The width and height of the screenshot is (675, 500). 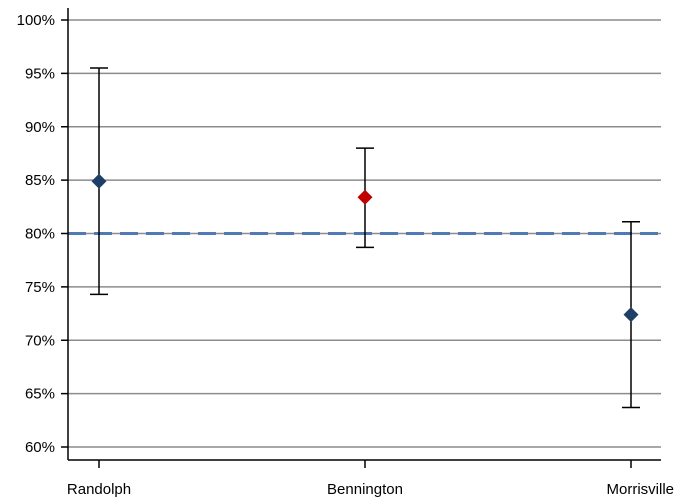 What do you see at coordinates (36, 20) in the screenshot?
I see `y-tick-label: 100%` at bounding box center [36, 20].